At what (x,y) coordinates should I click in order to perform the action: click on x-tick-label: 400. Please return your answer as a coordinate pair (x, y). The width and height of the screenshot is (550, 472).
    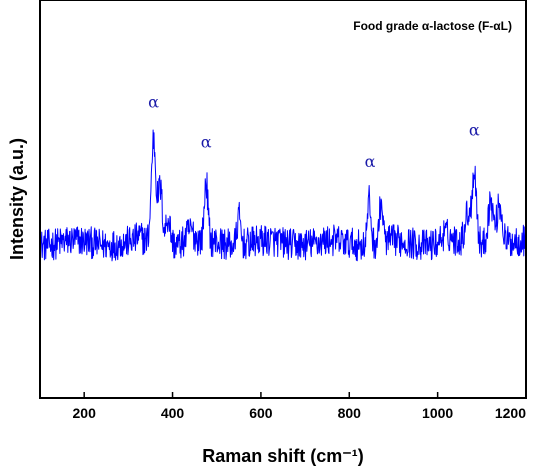
    Looking at the image, I should click on (173, 413).